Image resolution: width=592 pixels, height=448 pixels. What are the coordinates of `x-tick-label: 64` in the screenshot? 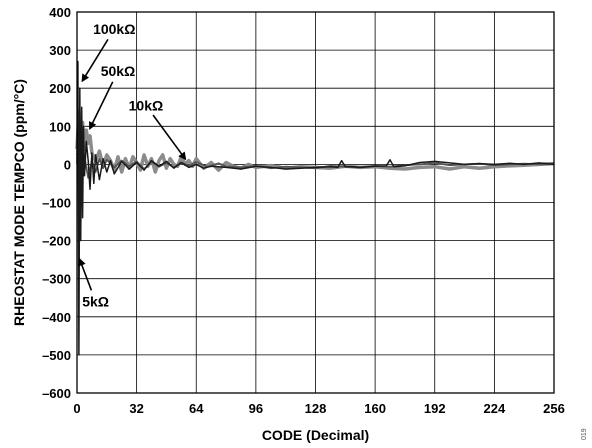 It's located at (196, 408).